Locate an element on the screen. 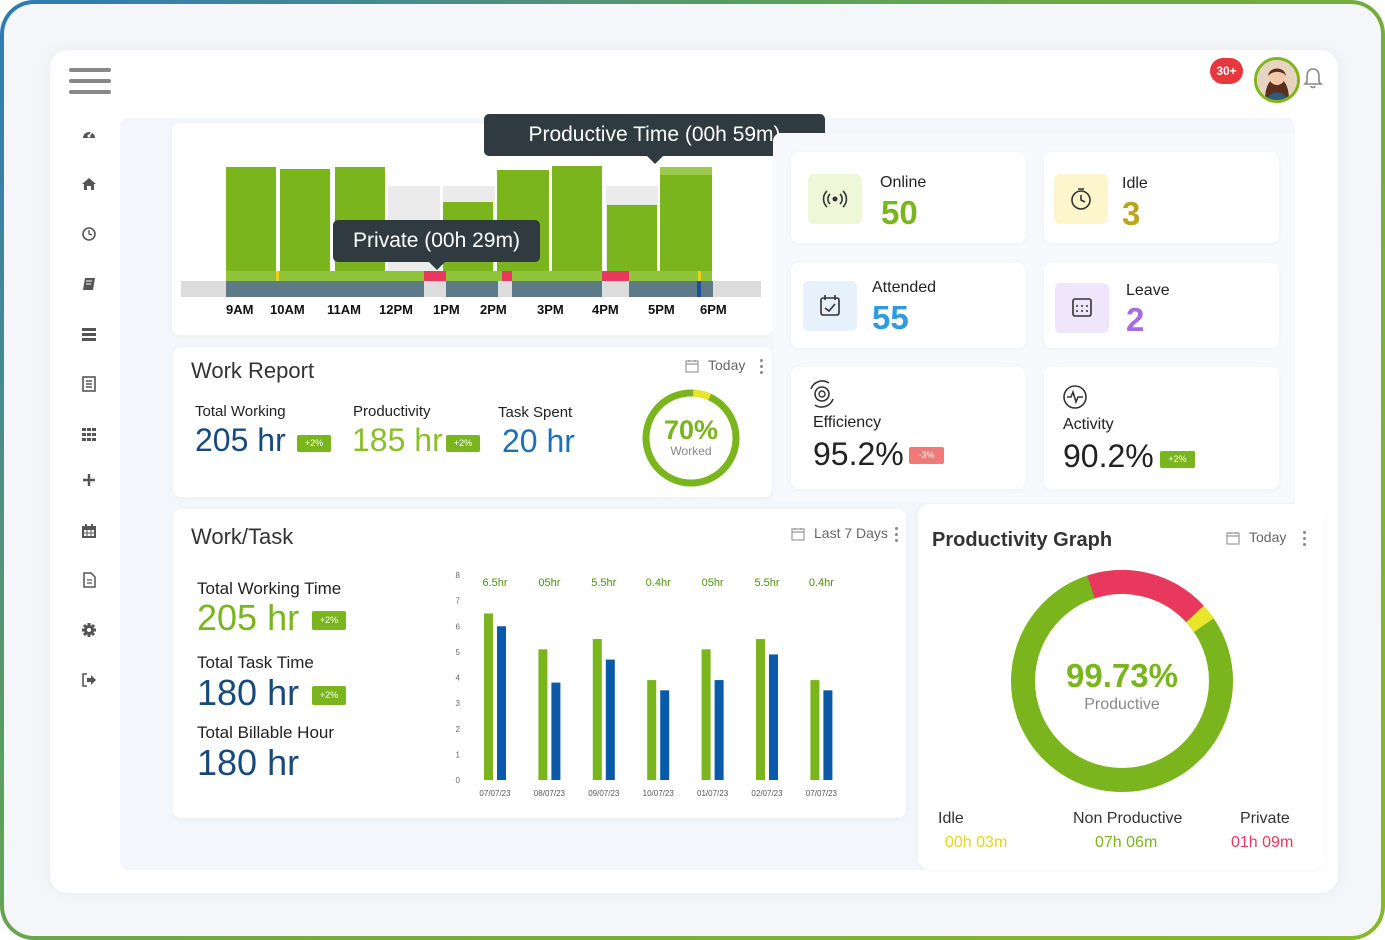 The width and height of the screenshot is (1385, 940). productivity-graph-title: Productivity Graph is located at coordinates (1022, 540).